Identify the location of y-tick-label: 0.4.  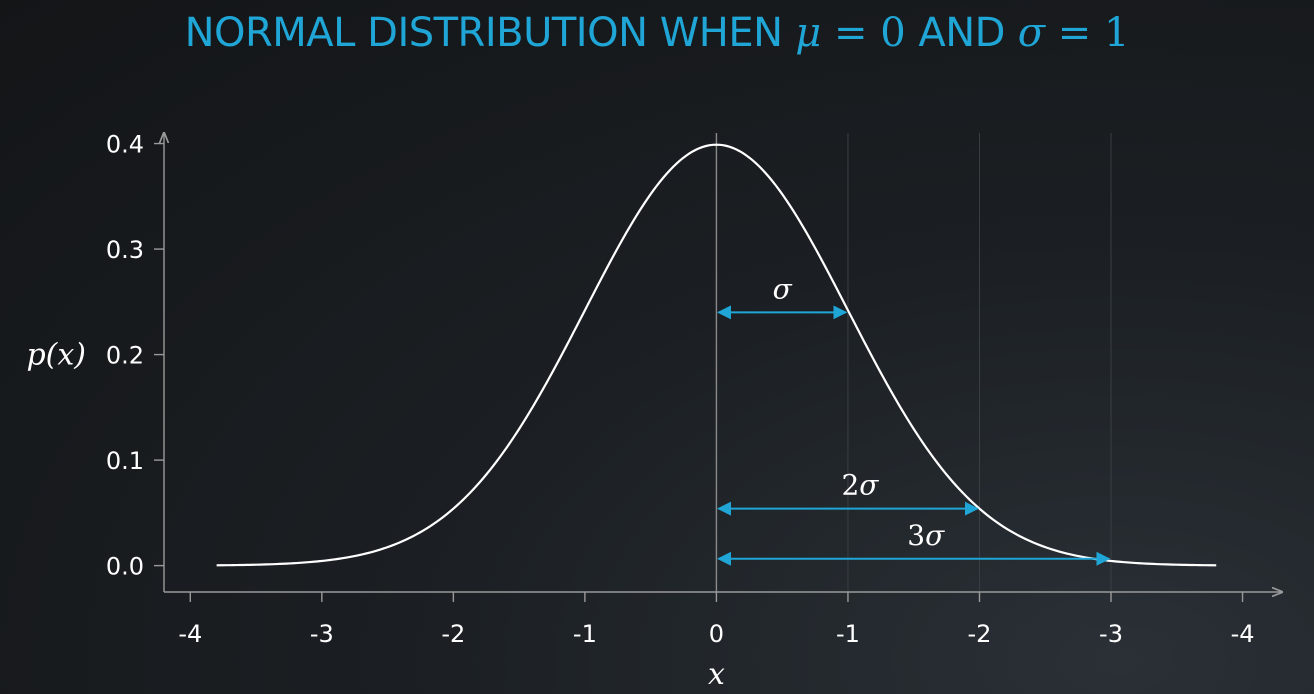
(125, 145).